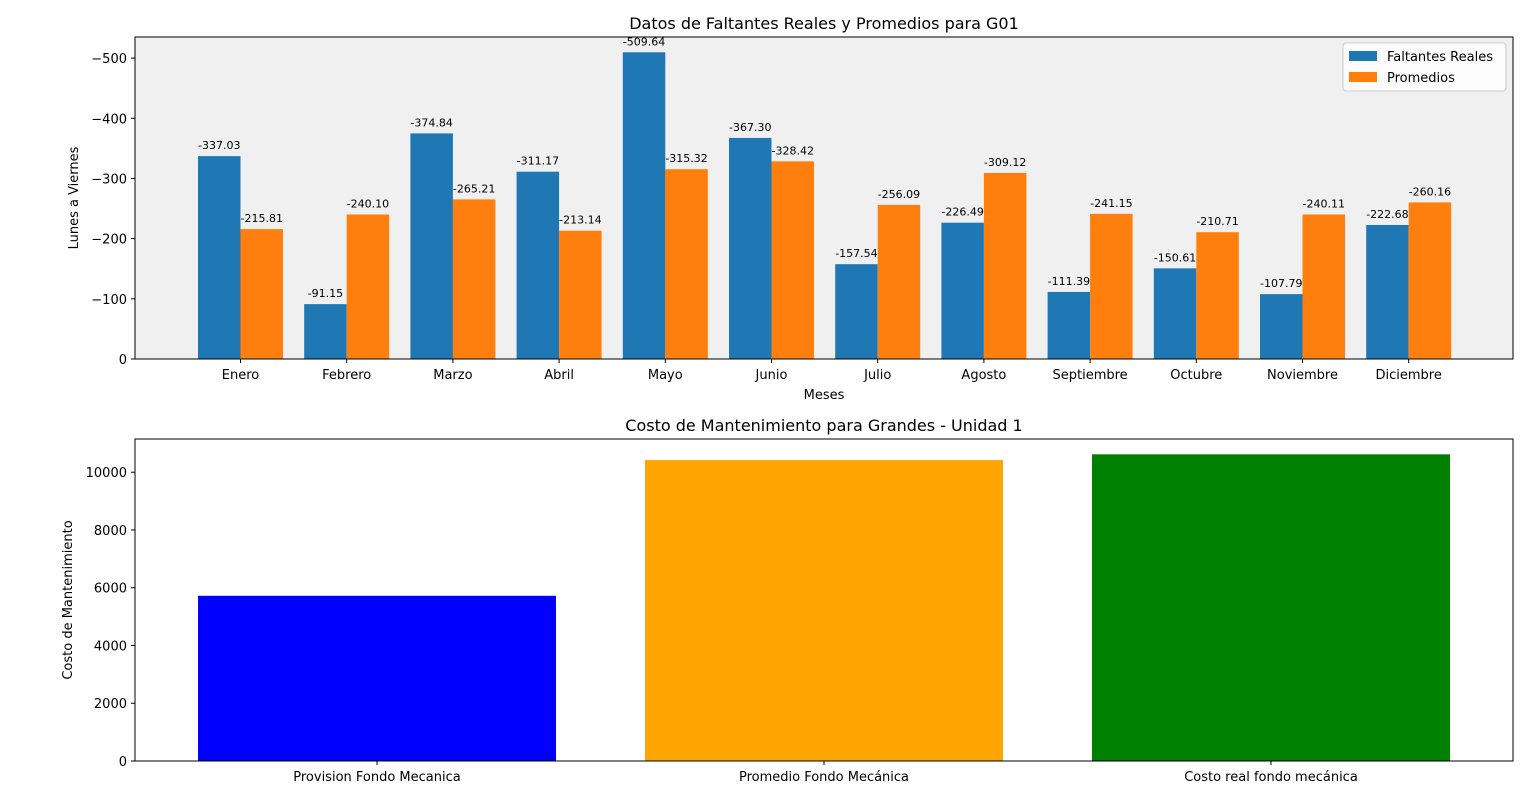 This screenshot has height=799, width=1536. I want to click on y-tick-label: −100, so click(109, 300).